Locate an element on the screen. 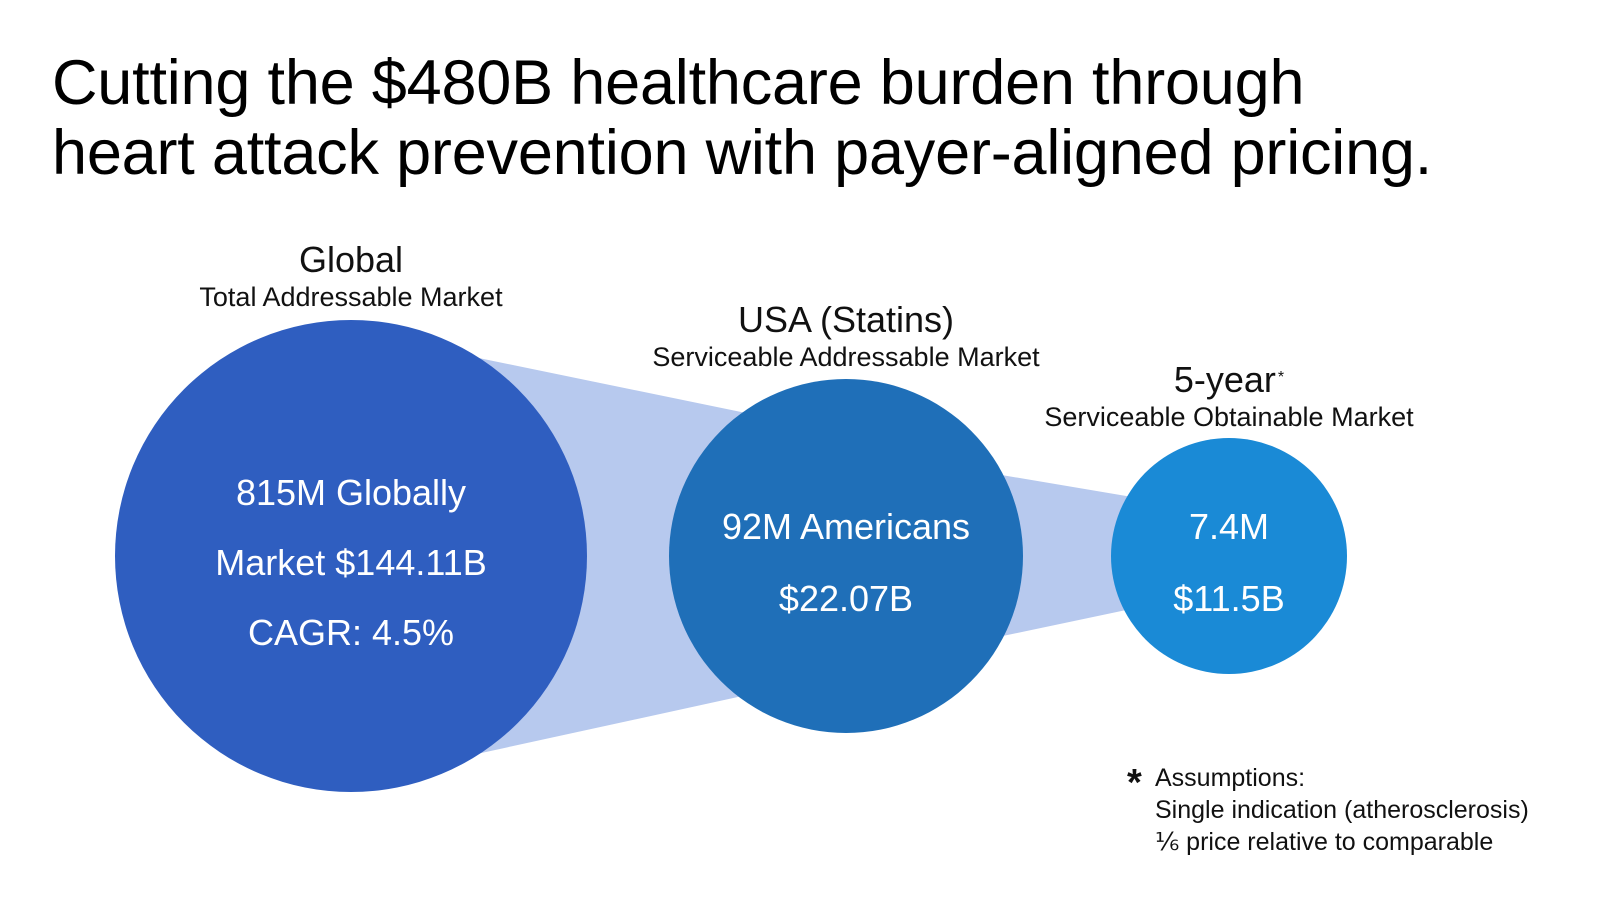 This screenshot has height=900, width=1600. circle-global-text: 815M Globally Market $144.11B CAGR: 4.5% is located at coordinates (351, 563).